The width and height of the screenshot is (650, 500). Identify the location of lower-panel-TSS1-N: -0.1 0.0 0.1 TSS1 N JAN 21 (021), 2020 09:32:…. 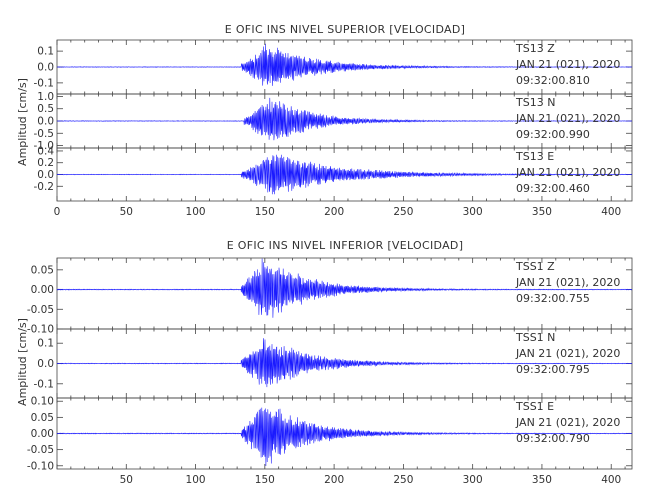
(333, 363).